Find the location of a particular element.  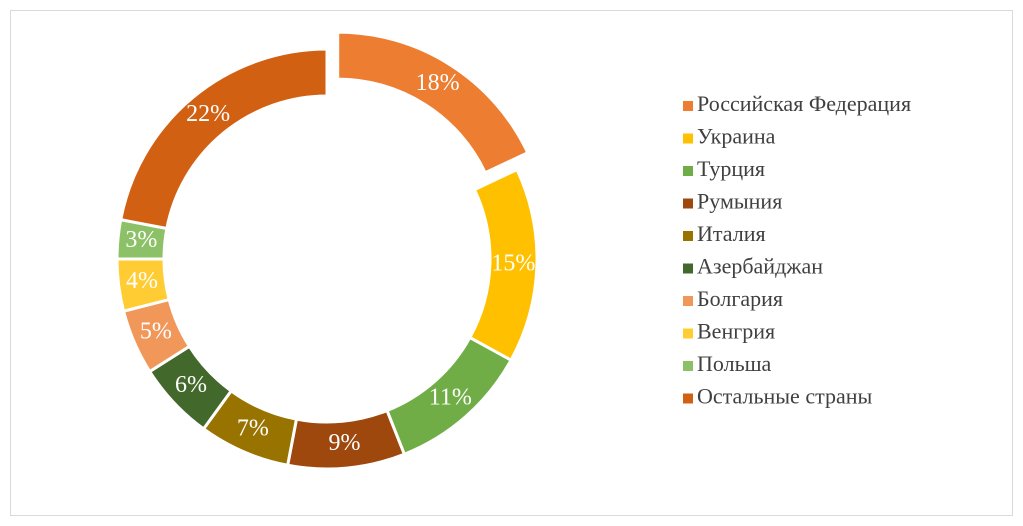

legend-label: Остальные страны is located at coordinates (785, 396).